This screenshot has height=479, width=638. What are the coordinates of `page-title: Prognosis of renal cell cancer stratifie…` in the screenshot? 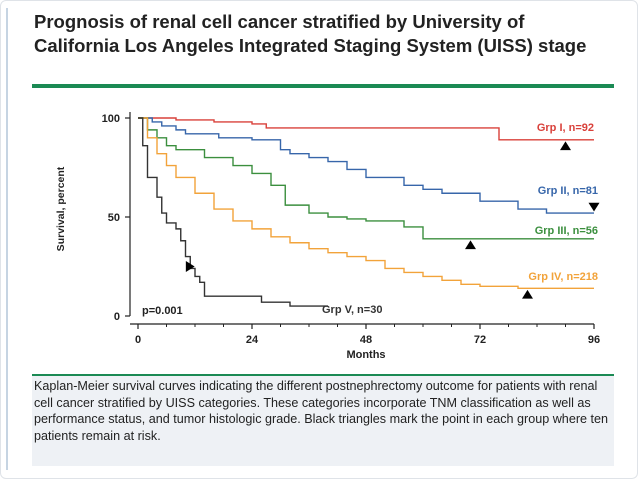 It's located at (310, 33).